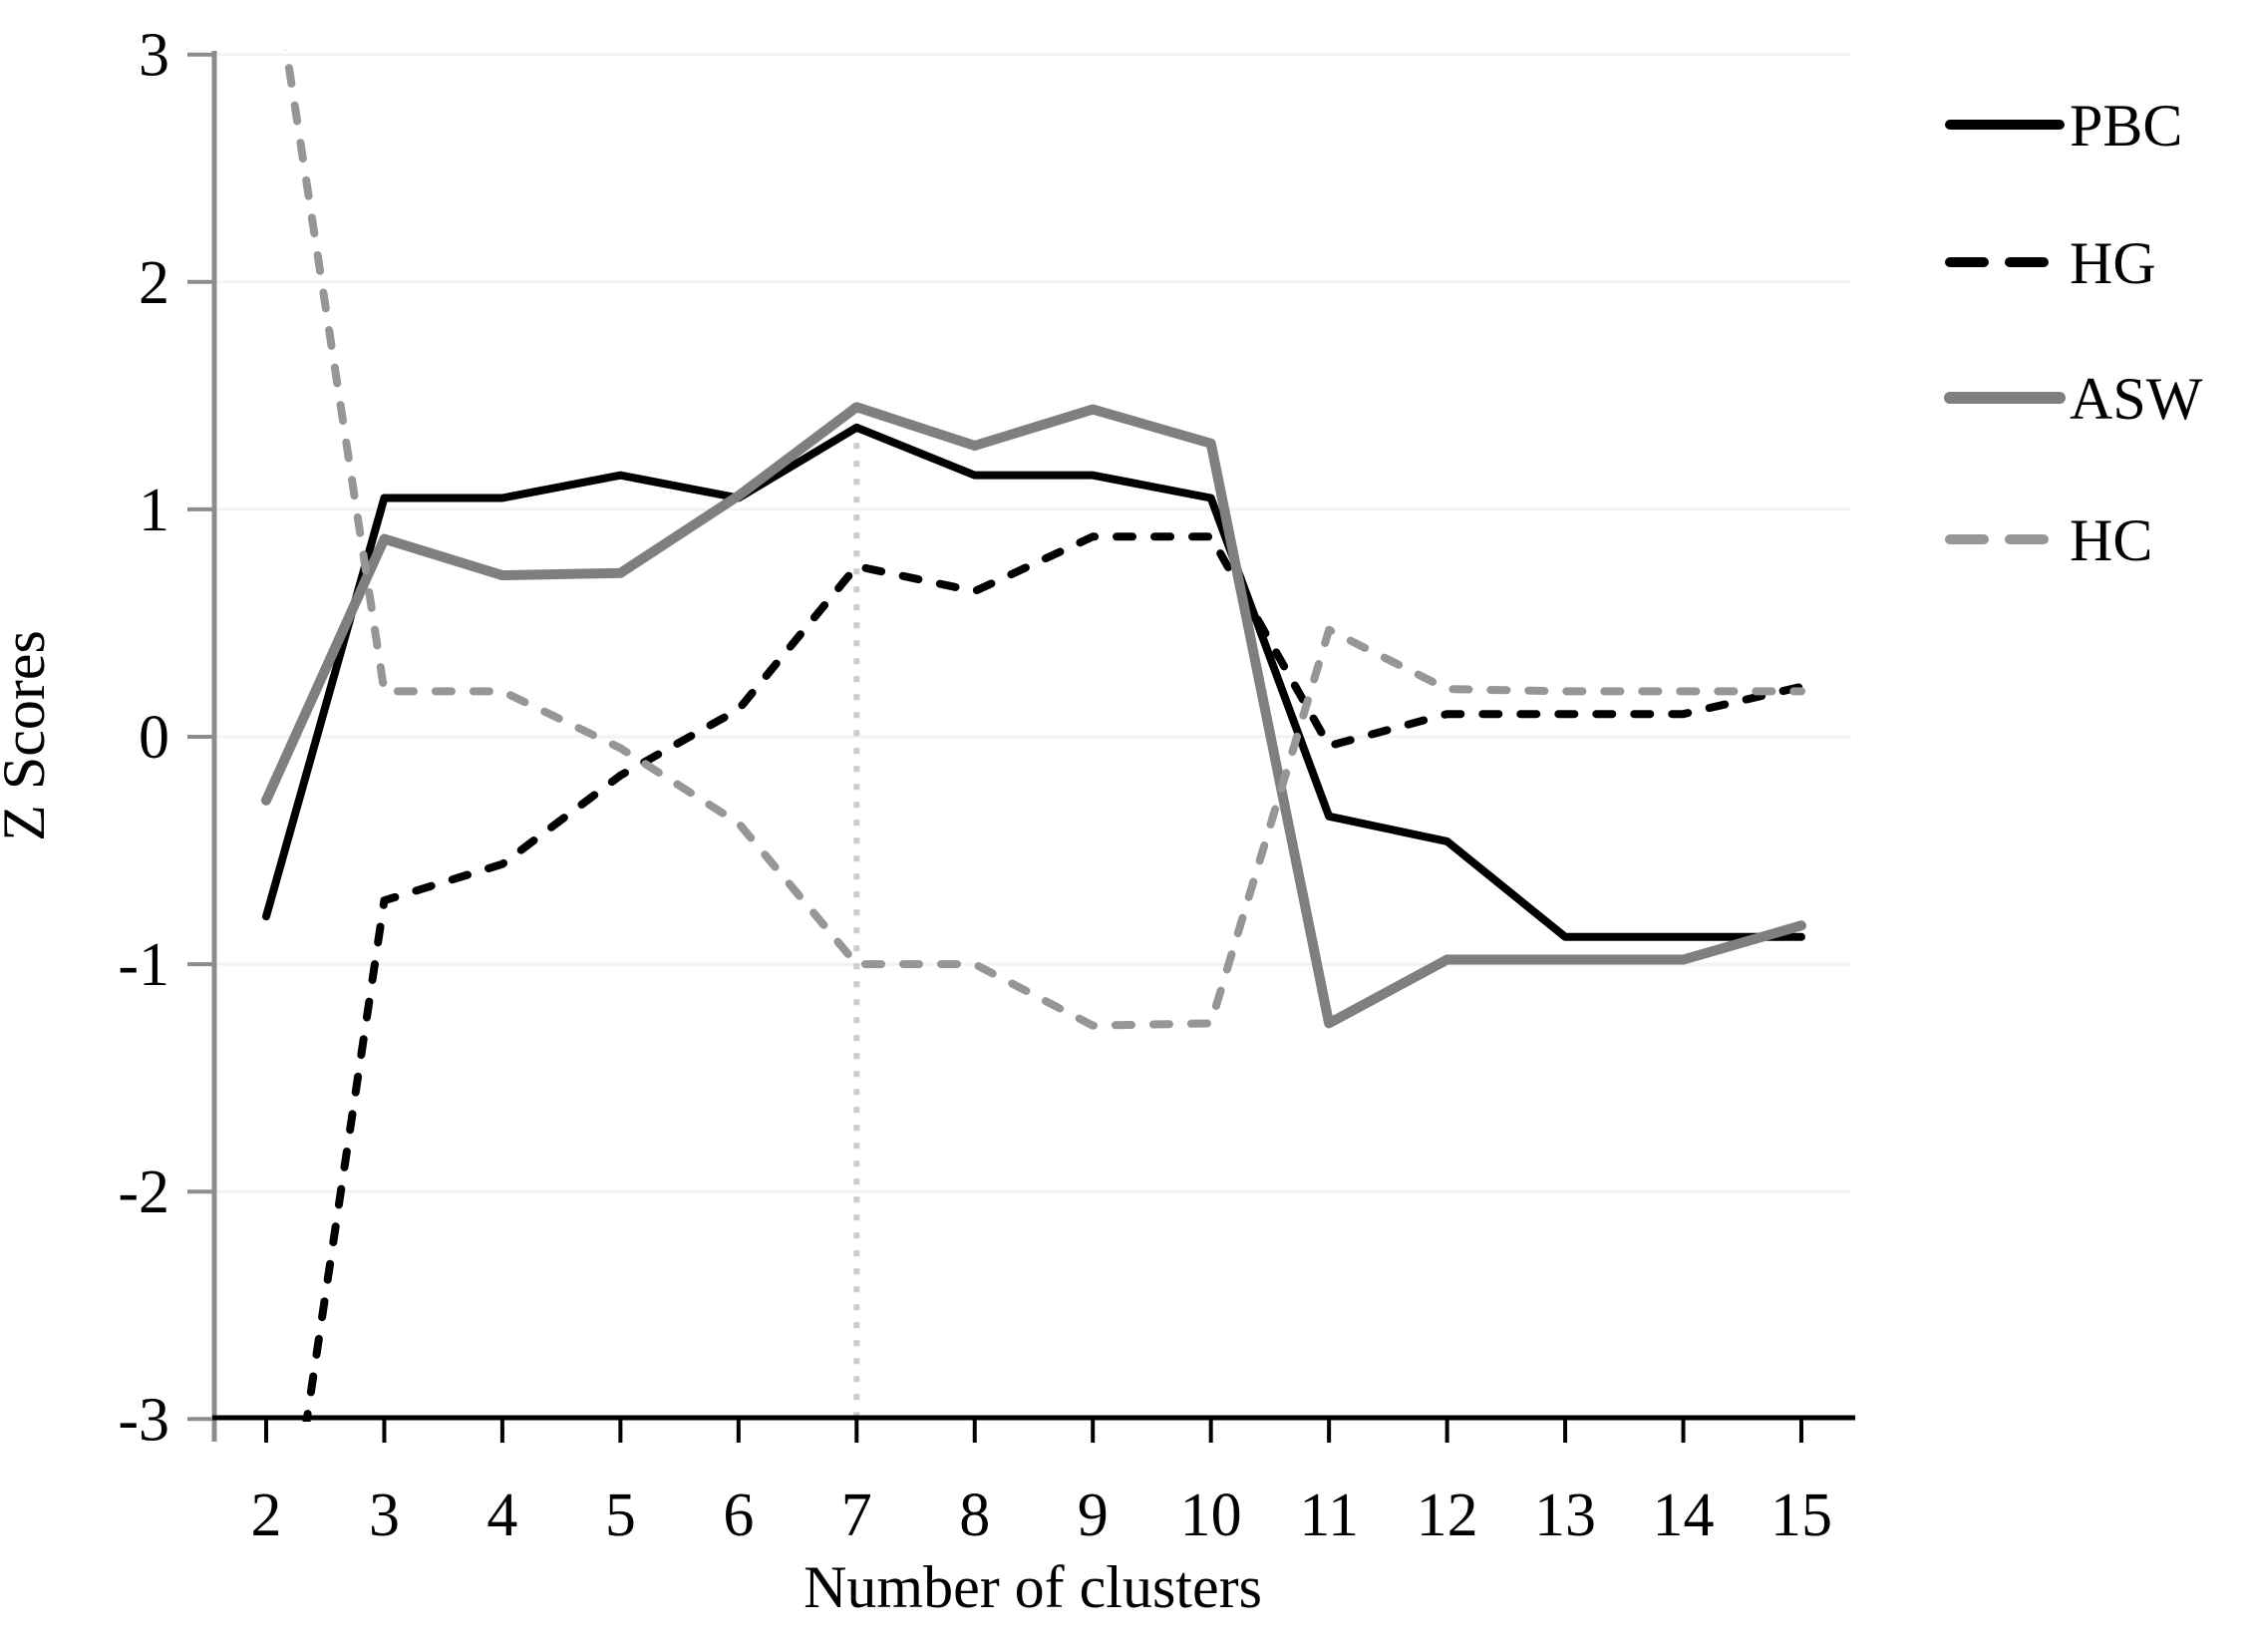  I want to click on x-tick-label: 9, so click(1093, 1515).